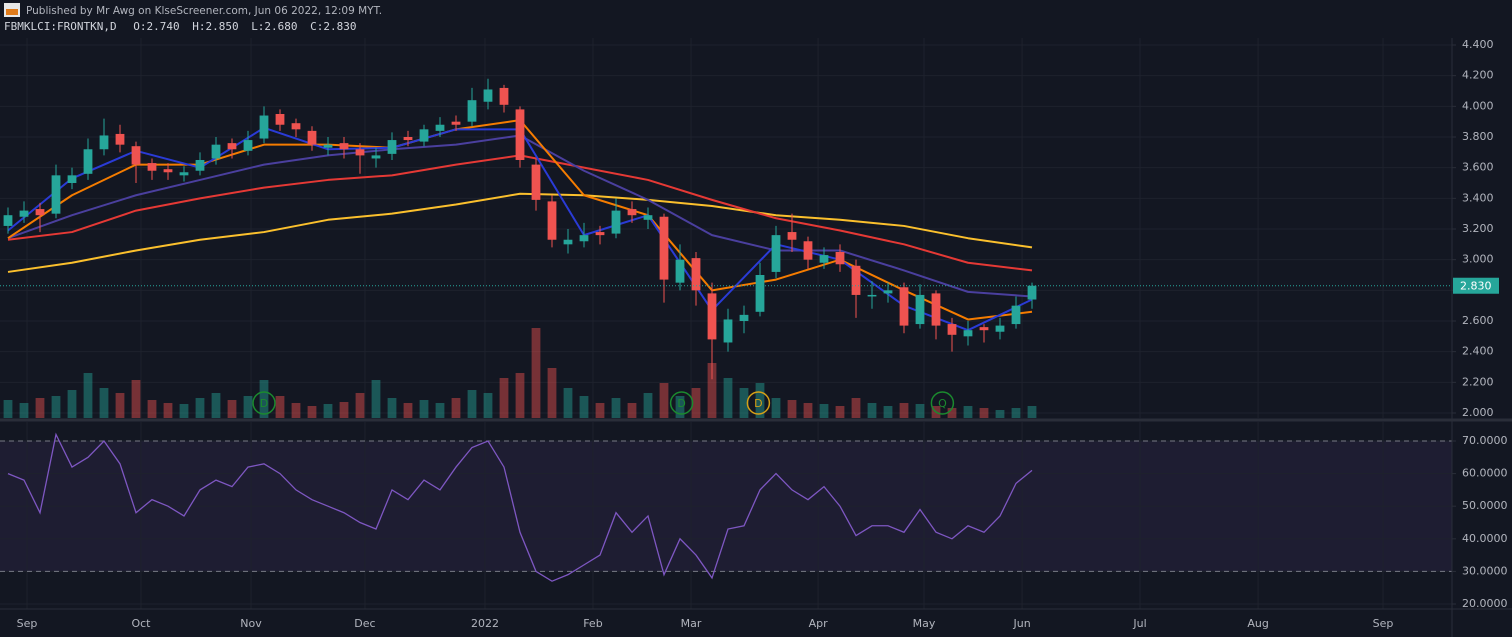  What do you see at coordinates (1478, 75) in the screenshot?
I see `y-tick-label: 4.200` at bounding box center [1478, 75].